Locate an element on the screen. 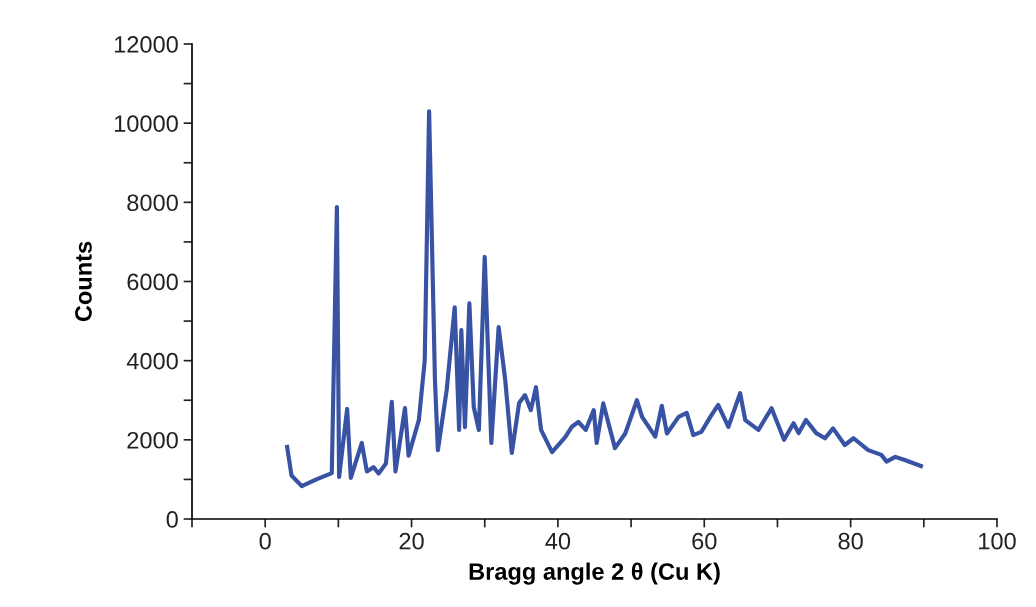  y-tick-label: 8000 is located at coordinates (152, 203).